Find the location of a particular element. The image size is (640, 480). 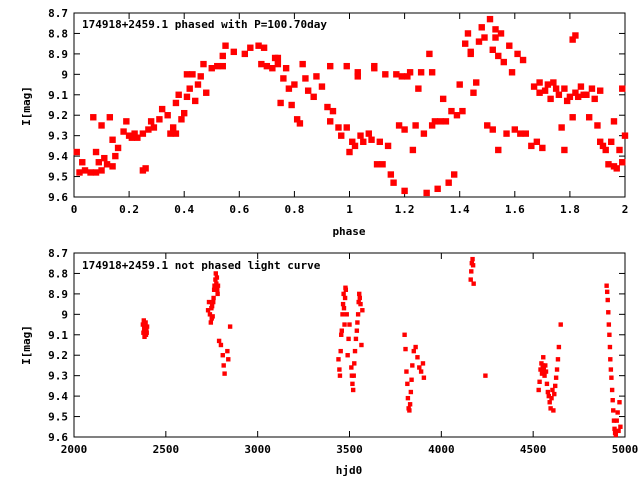

x-tick-label: 0.6 is located at coordinates (239, 209).